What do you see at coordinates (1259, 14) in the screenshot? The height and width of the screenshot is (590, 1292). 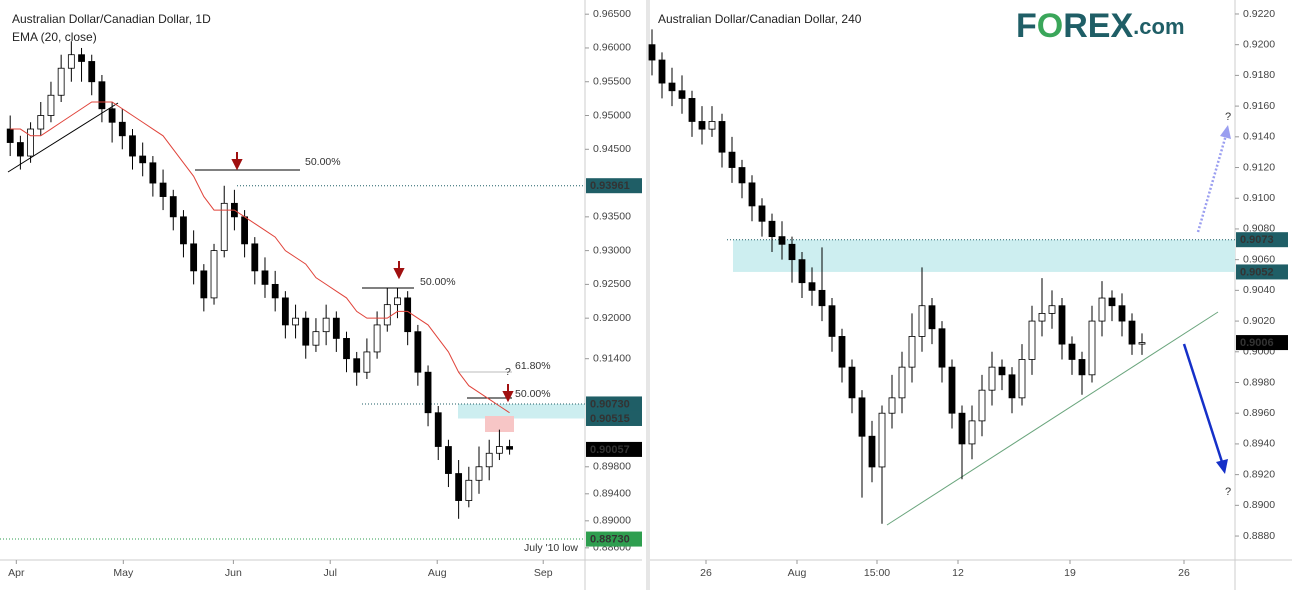 I see `y-tick-label: 0.9220` at bounding box center [1259, 14].